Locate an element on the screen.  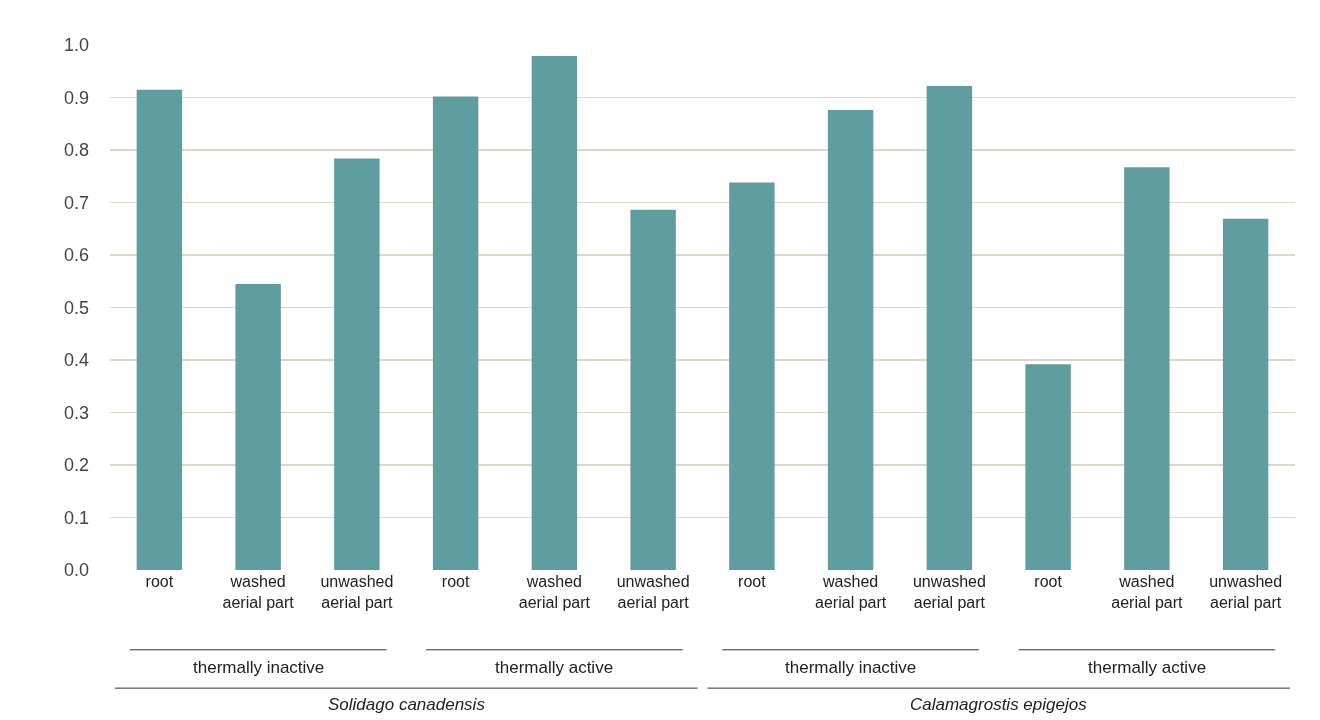
text: Solidago canadensis is located at coordinates (407, 704).